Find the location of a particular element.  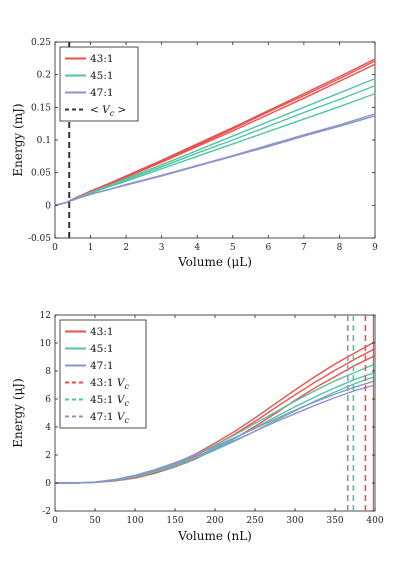

top-ylabel: Energy (mJ) is located at coordinates (18, 139).